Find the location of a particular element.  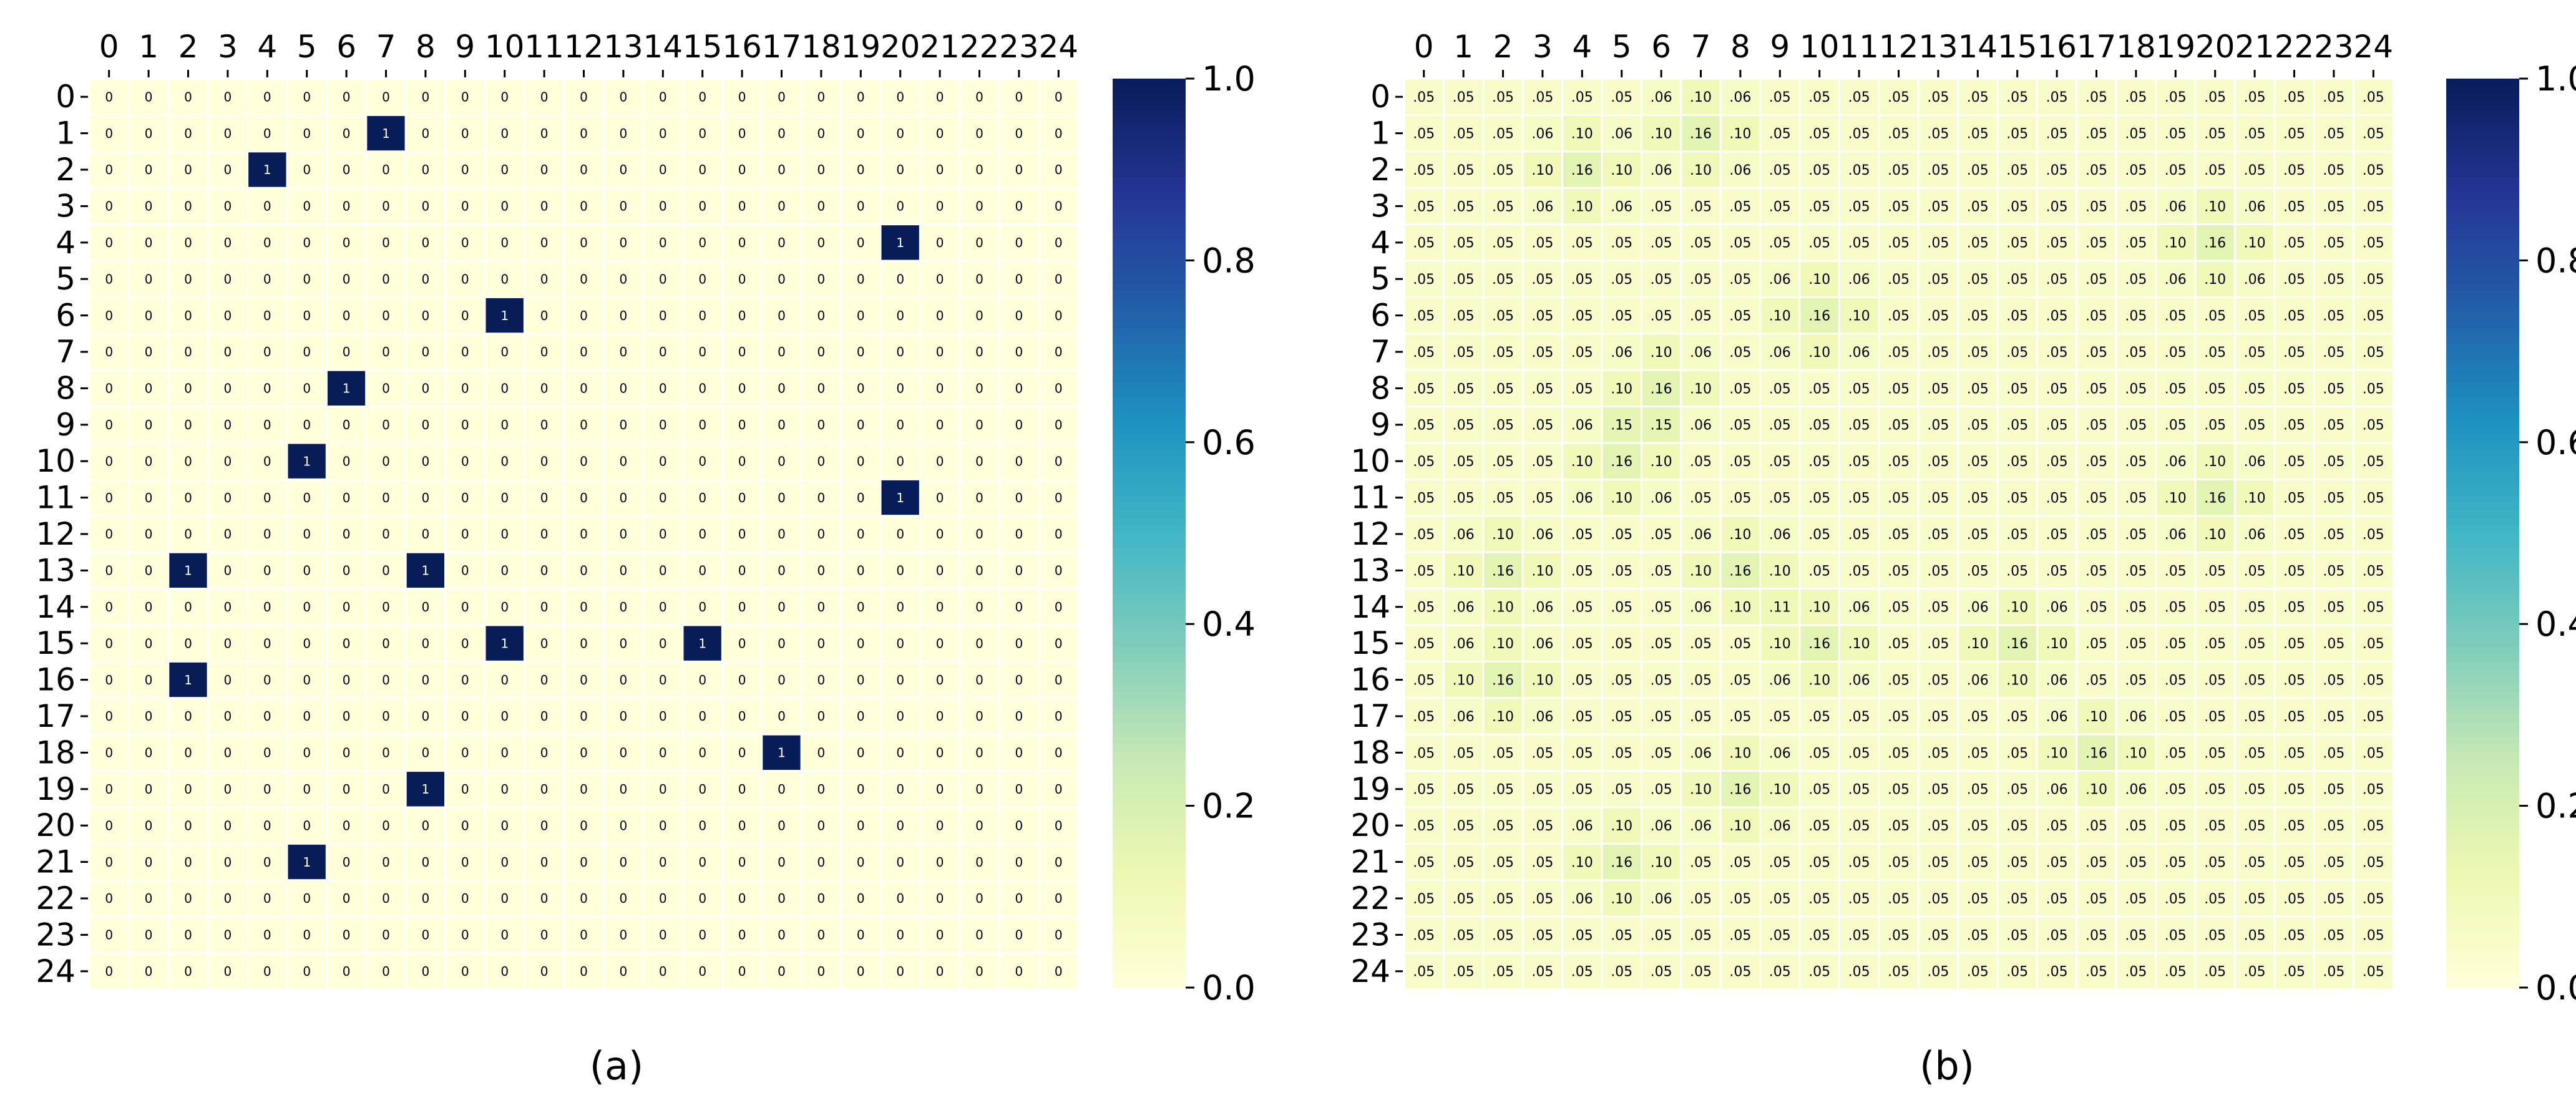

cell-value-label: .06 is located at coordinates (1701, 608).